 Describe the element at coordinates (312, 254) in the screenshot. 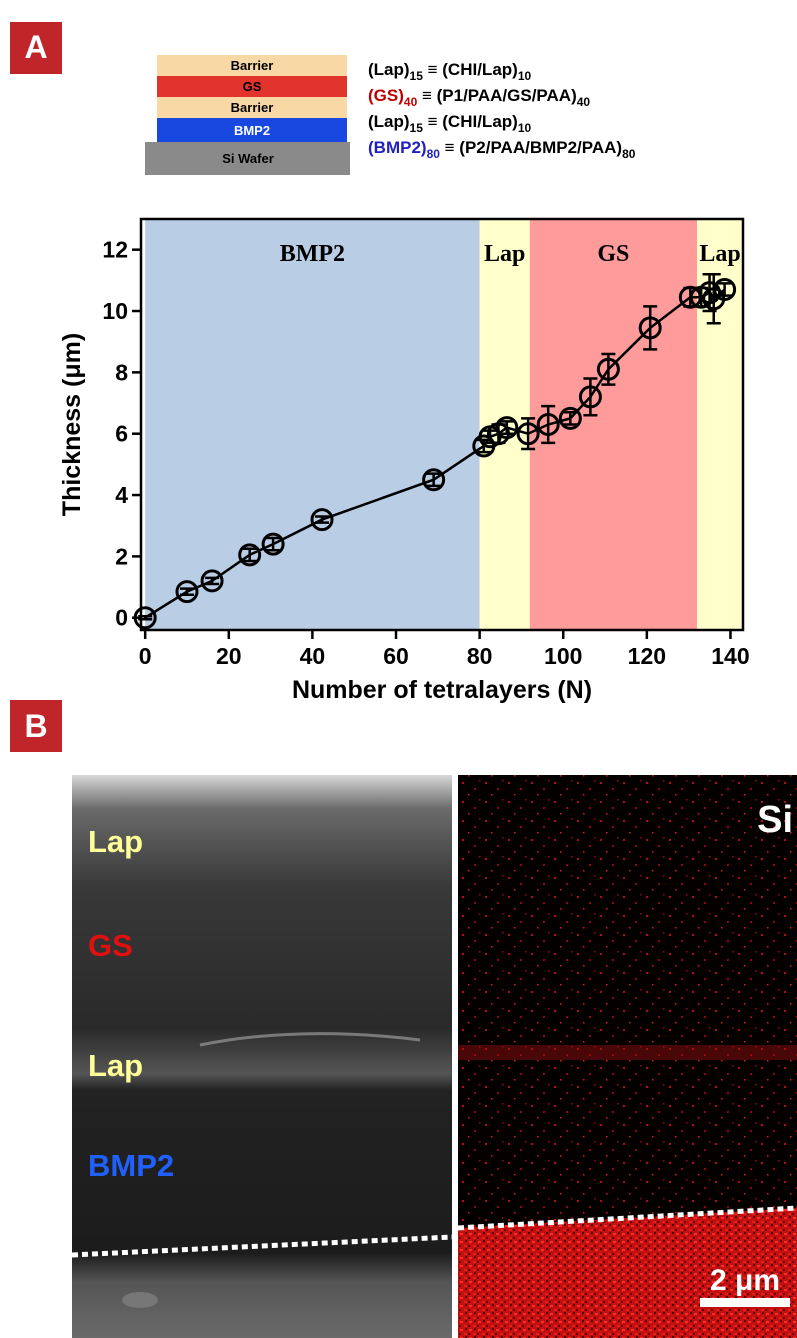

I see `region-label: BMP2` at that location.